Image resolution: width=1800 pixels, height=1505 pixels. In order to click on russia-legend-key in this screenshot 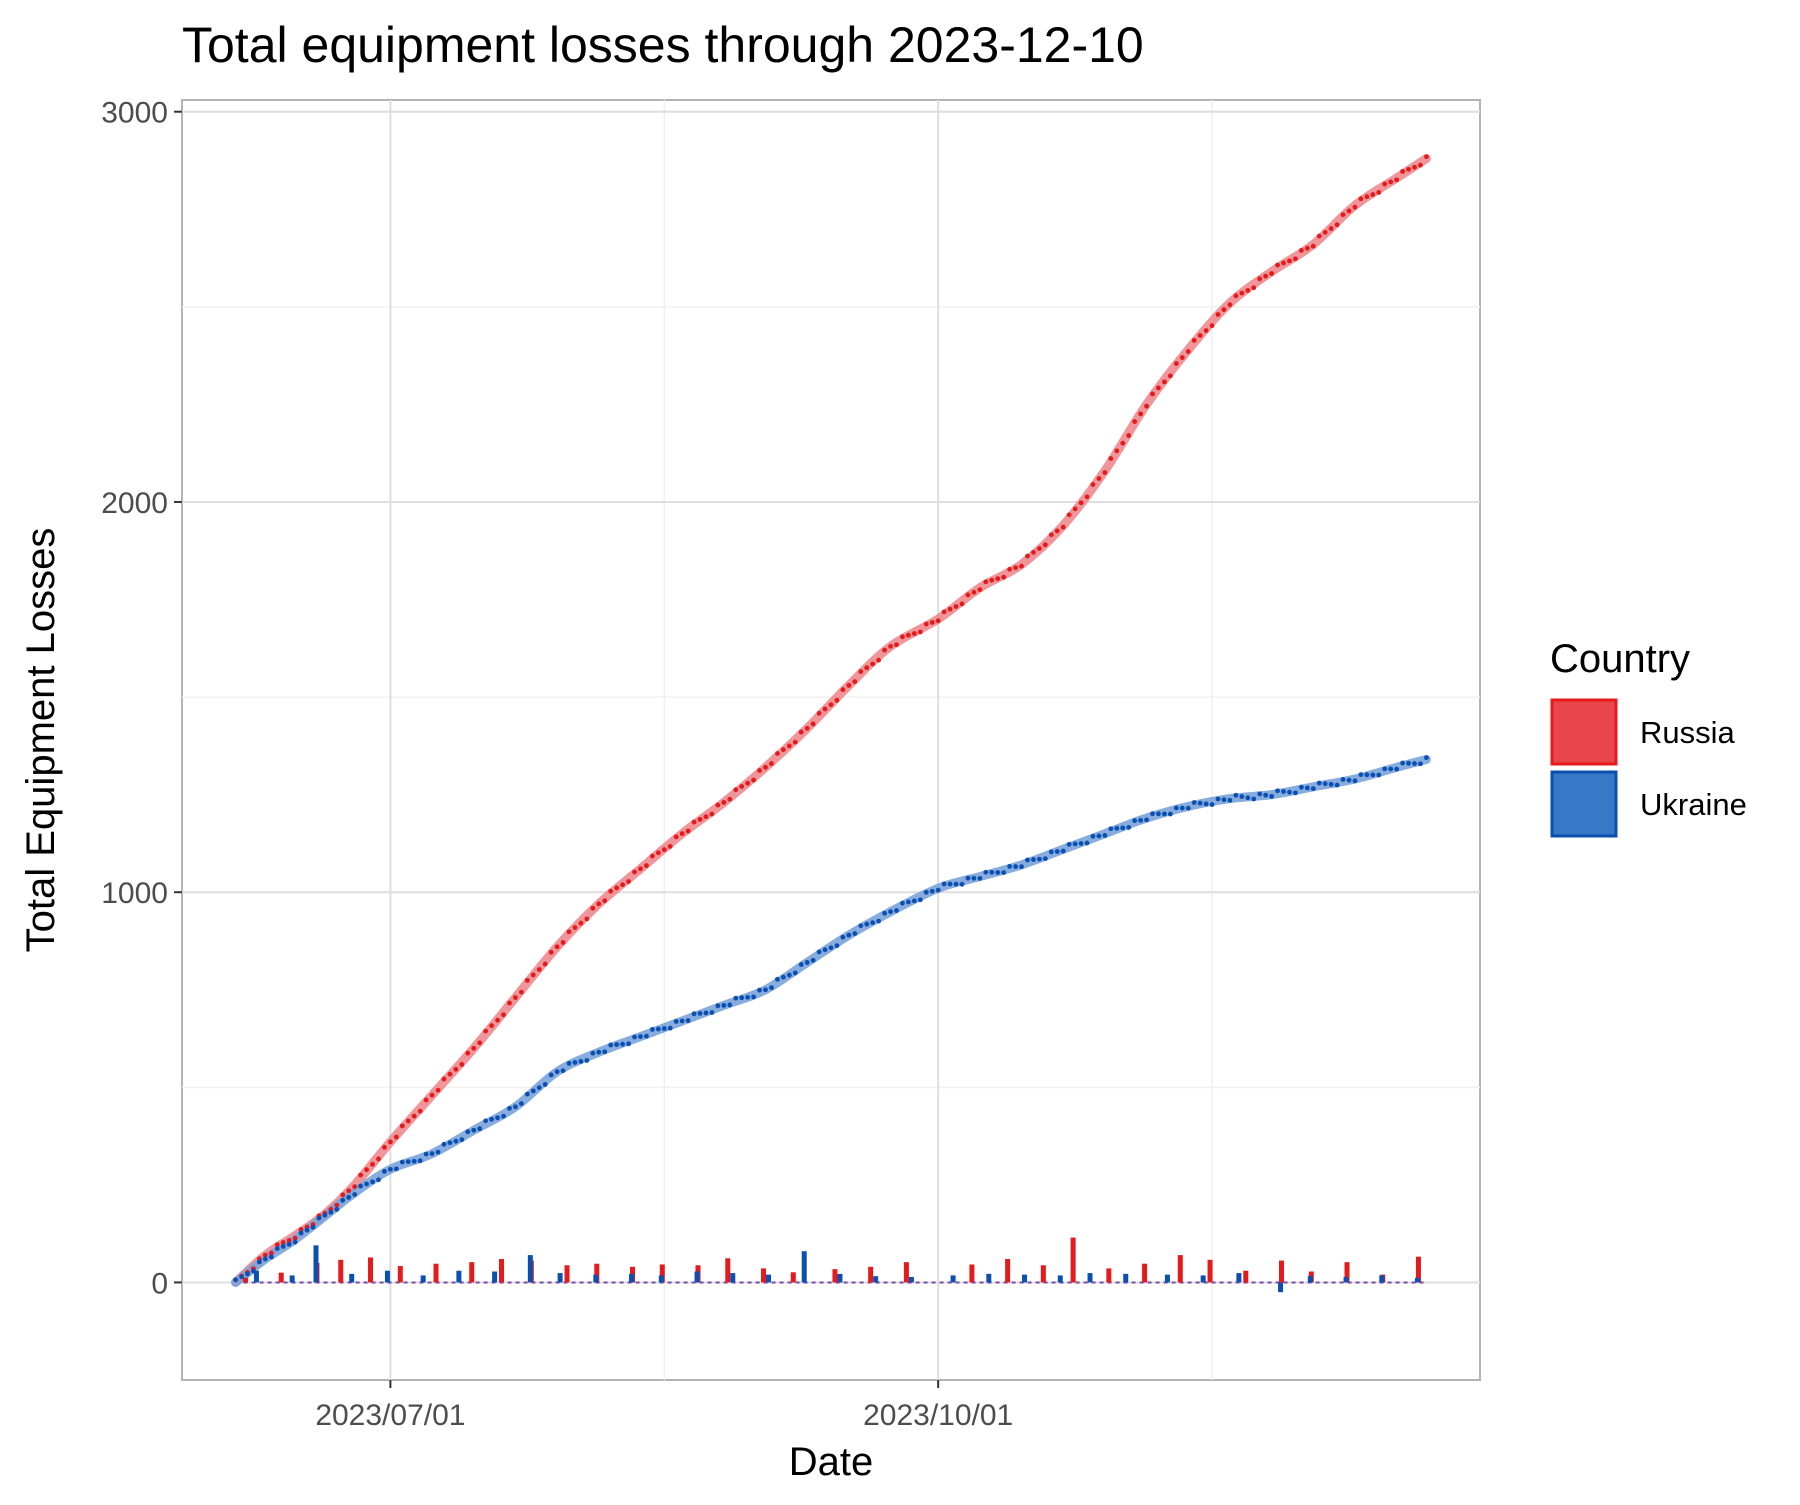, I will do `click(1584, 732)`.